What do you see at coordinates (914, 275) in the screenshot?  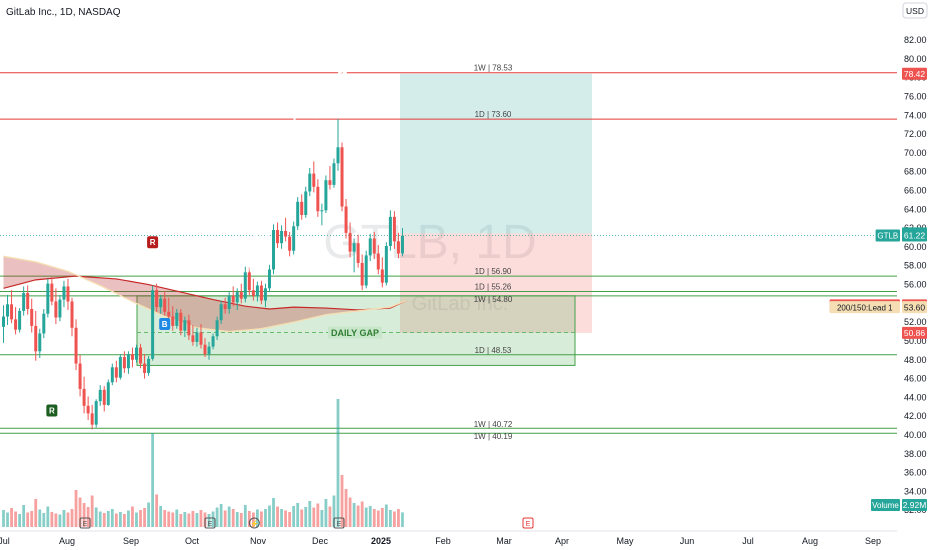 I see `price-axis-panel` at bounding box center [914, 275].